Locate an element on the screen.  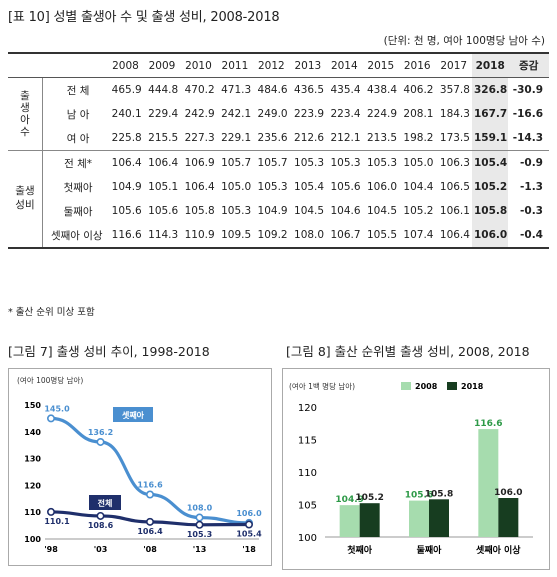
table-cell: 159.1 is located at coordinates (490, 138).